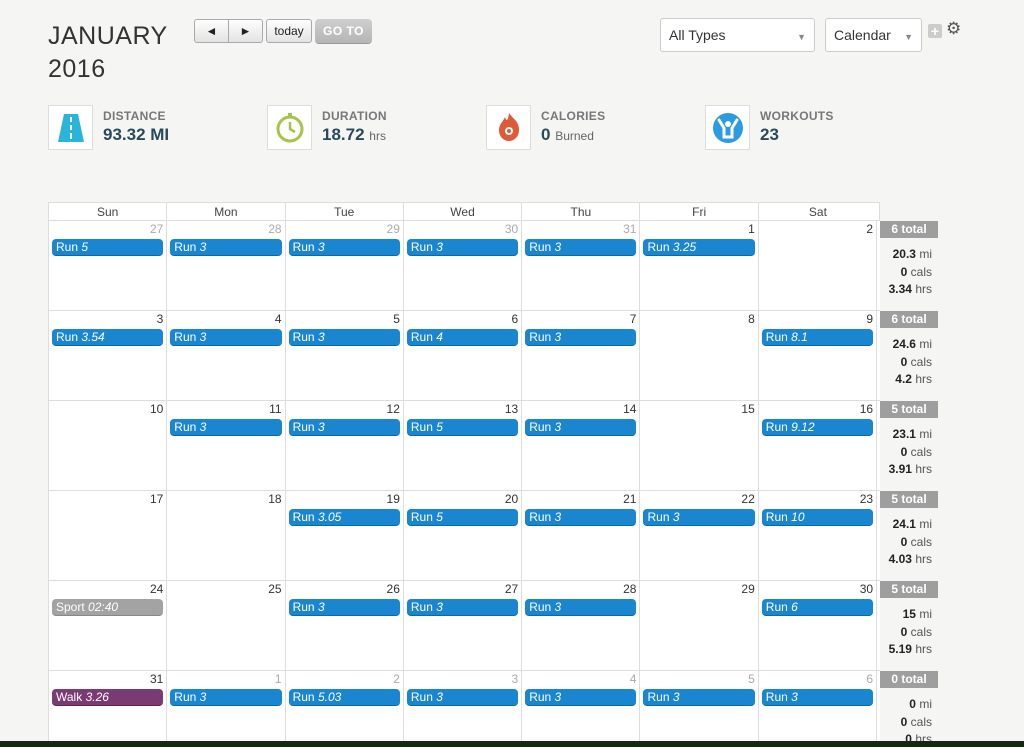 Image resolution: width=1024 pixels, height=747 pixels. Describe the element at coordinates (289, 31) in the screenshot. I see `today-button: today` at that location.